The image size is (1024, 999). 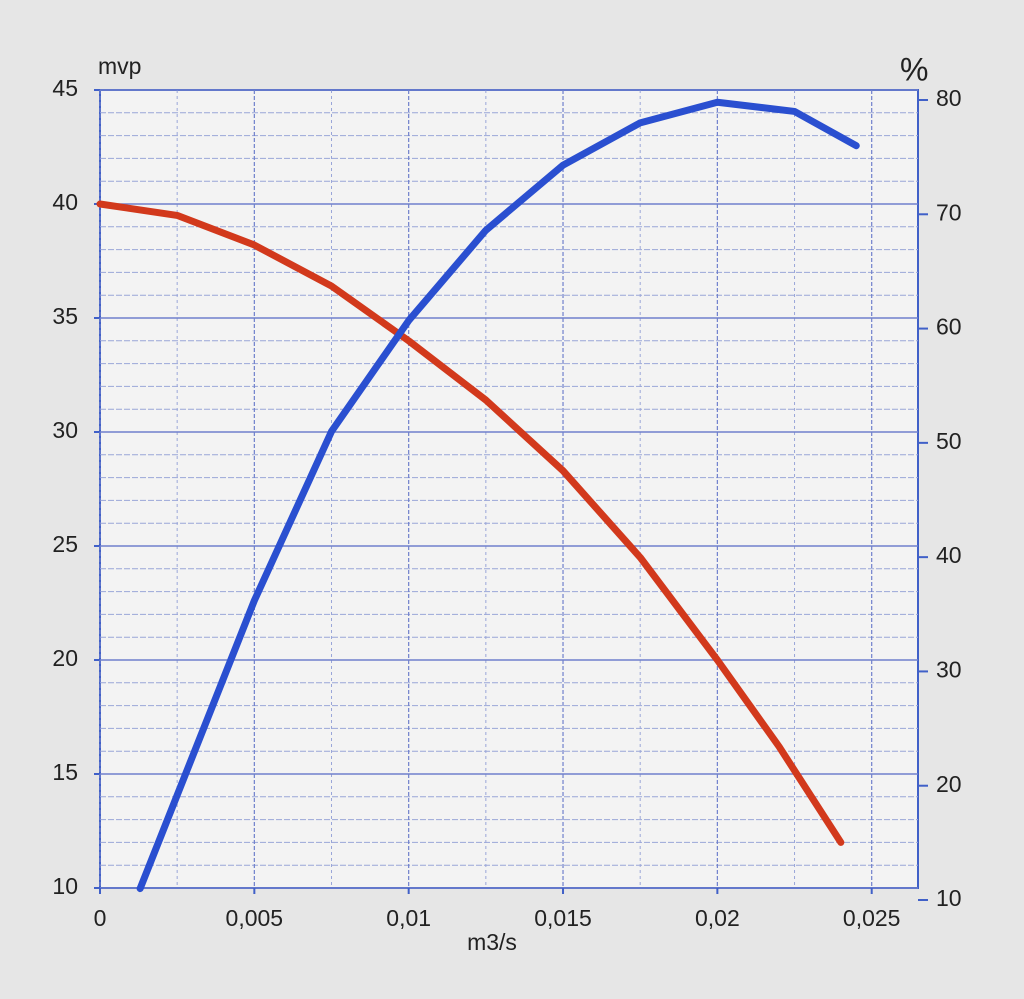 What do you see at coordinates (65, 316) in the screenshot?
I see `y-tick-label: 35` at bounding box center [65, 316].